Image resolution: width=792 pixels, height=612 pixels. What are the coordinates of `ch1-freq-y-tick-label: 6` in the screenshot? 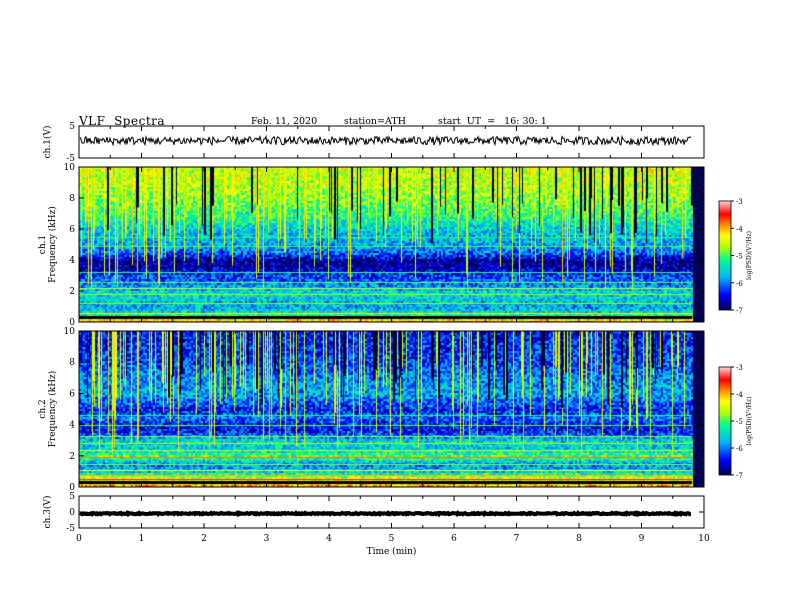 It's located at (72, 230).